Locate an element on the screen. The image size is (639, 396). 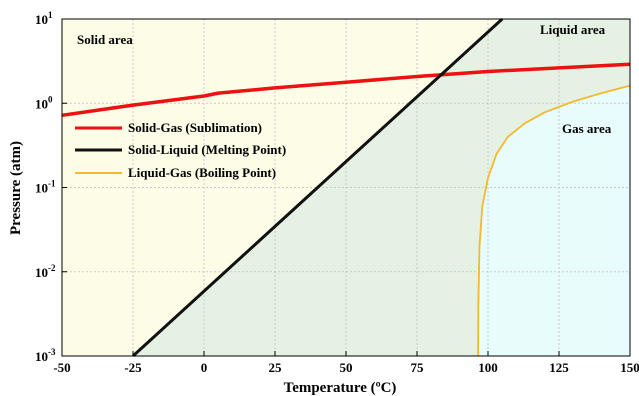
y-tick-label: 10⁻² is located at coordinates (45, 271).